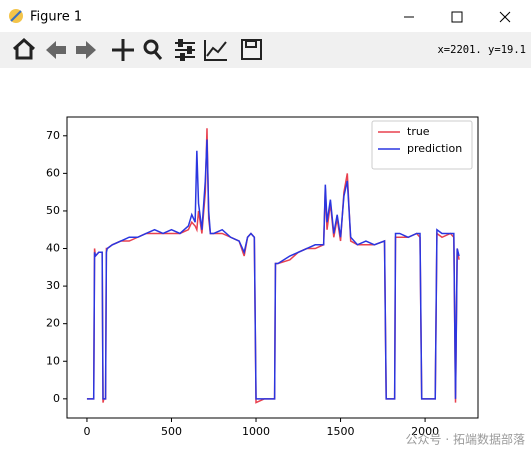 The image size is (531, 463). What do you see at coordinates (56, 398) in the screenshot?
I see `y-tick-label: 0` at bounding box center [56, 398].